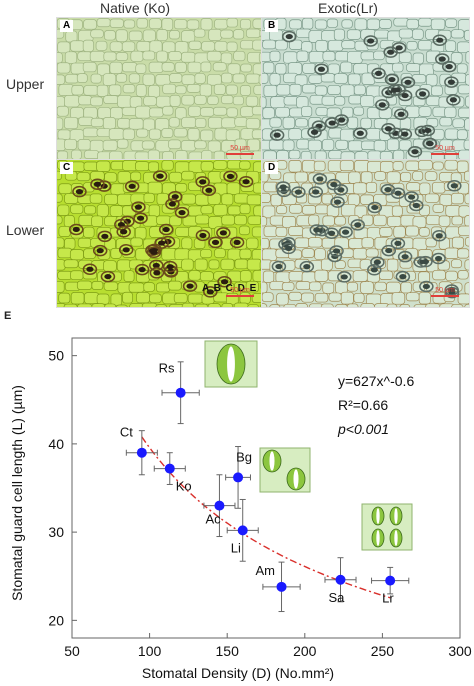  Describe the element at coordinates (445, 292) in the screenshot. I see `scalebar-d: 50 µm` at that location.